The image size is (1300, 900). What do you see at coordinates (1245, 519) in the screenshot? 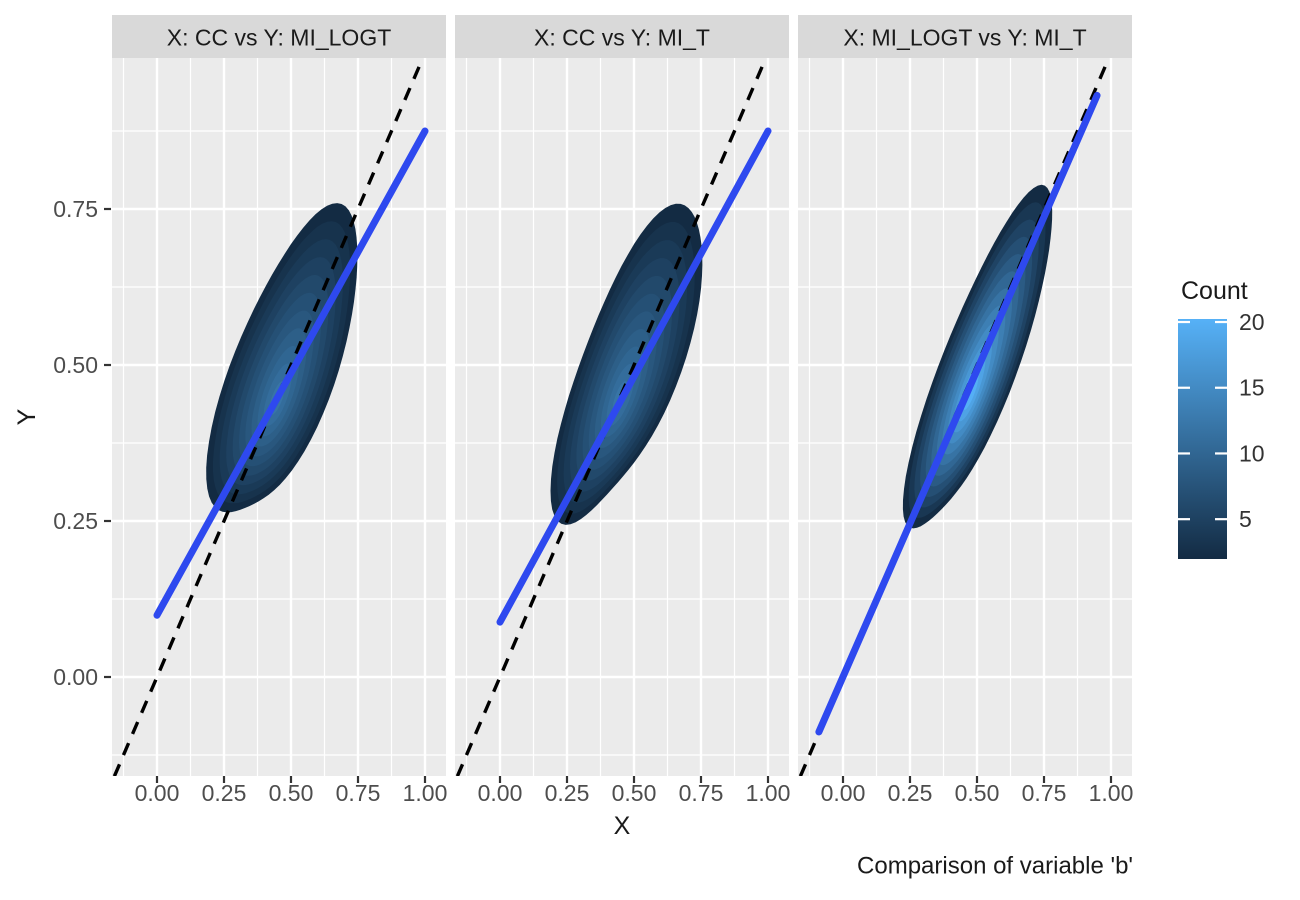
I see `legend-tick-label: 5` at bounding box center [1245, 519].